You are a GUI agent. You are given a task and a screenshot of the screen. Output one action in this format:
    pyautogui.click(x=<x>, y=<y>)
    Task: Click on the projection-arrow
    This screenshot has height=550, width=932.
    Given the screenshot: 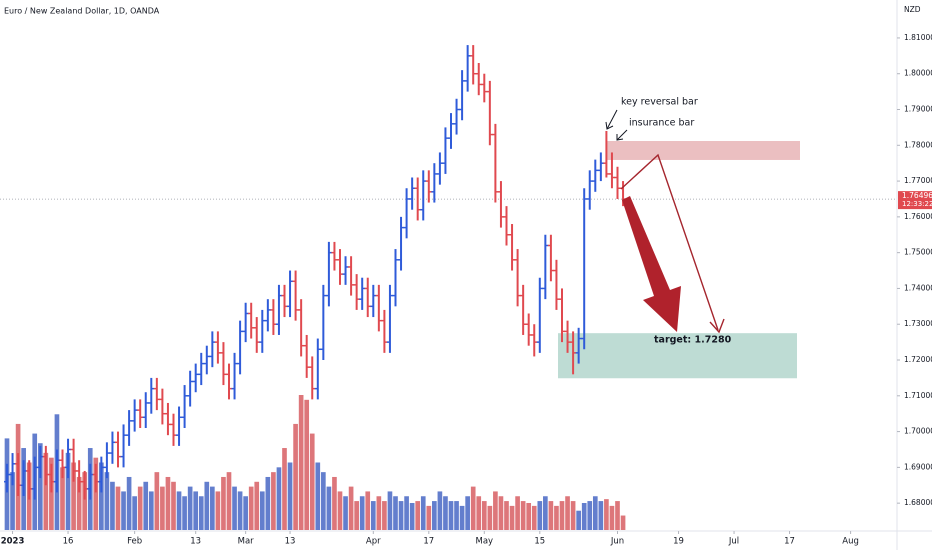 What is the action you would take?
    pyautogui.click(x=651, y=264)
    